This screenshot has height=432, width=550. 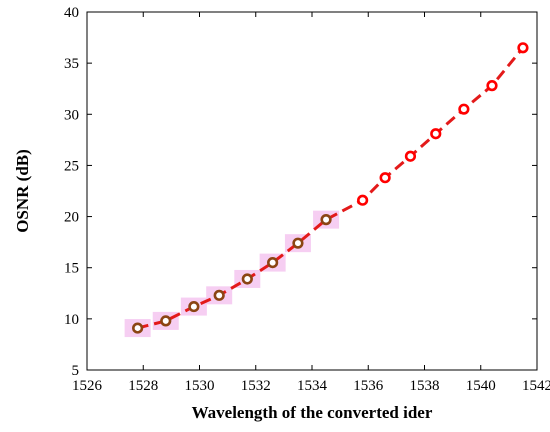 I want to click on y-tick-label: 30, so click(x=71, y=115).